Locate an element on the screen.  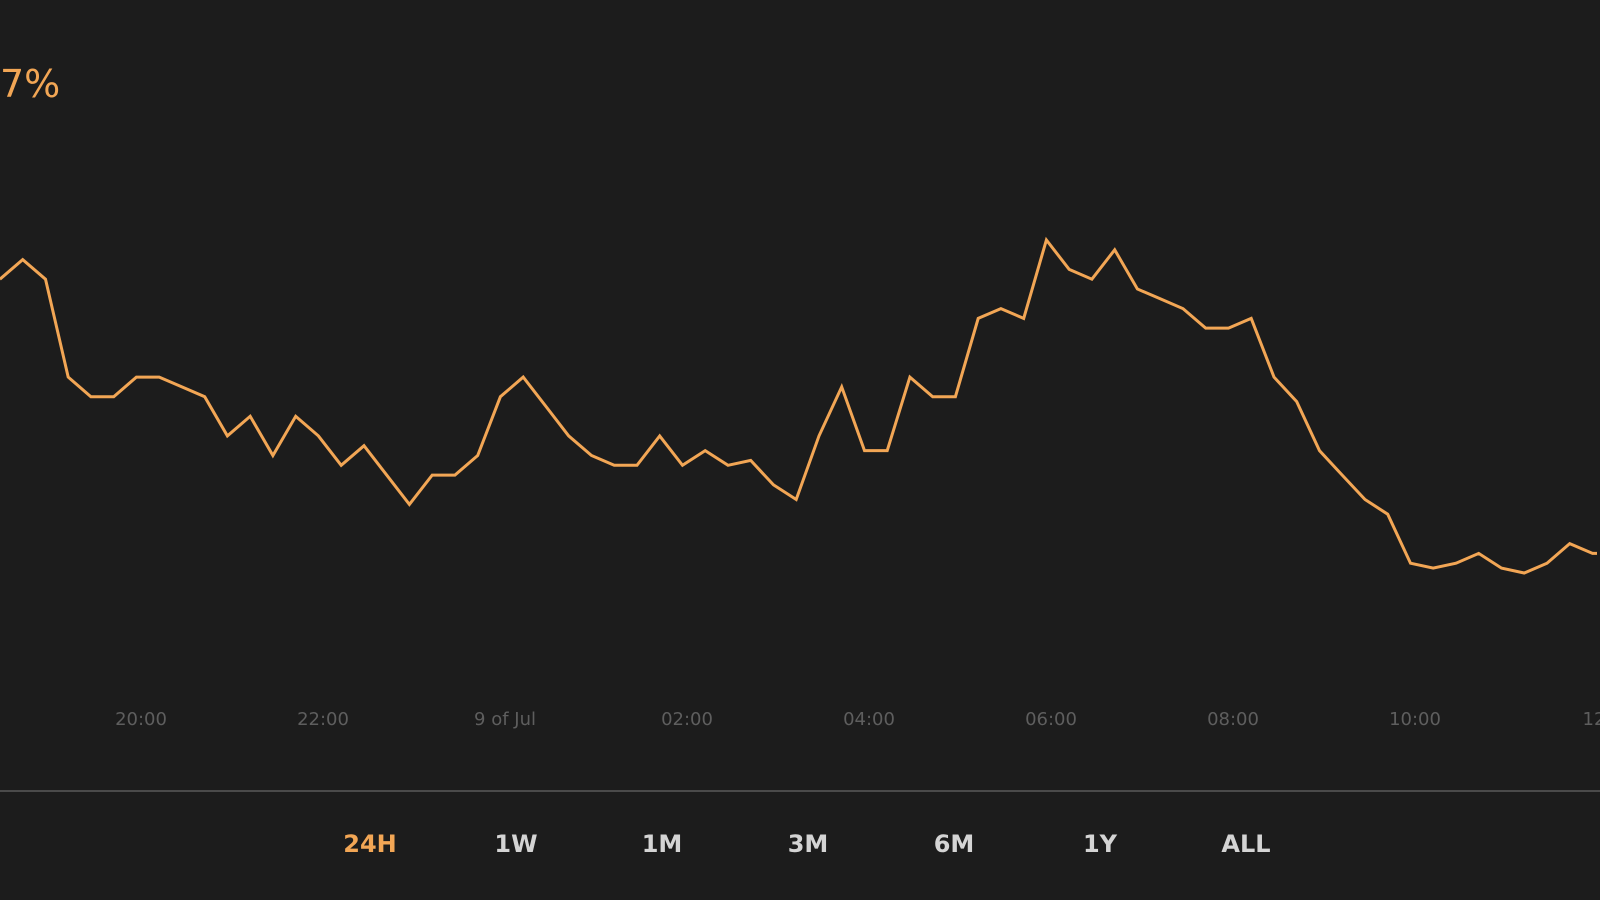
range-option-6m: 6M is located at coordinates (954, 844).